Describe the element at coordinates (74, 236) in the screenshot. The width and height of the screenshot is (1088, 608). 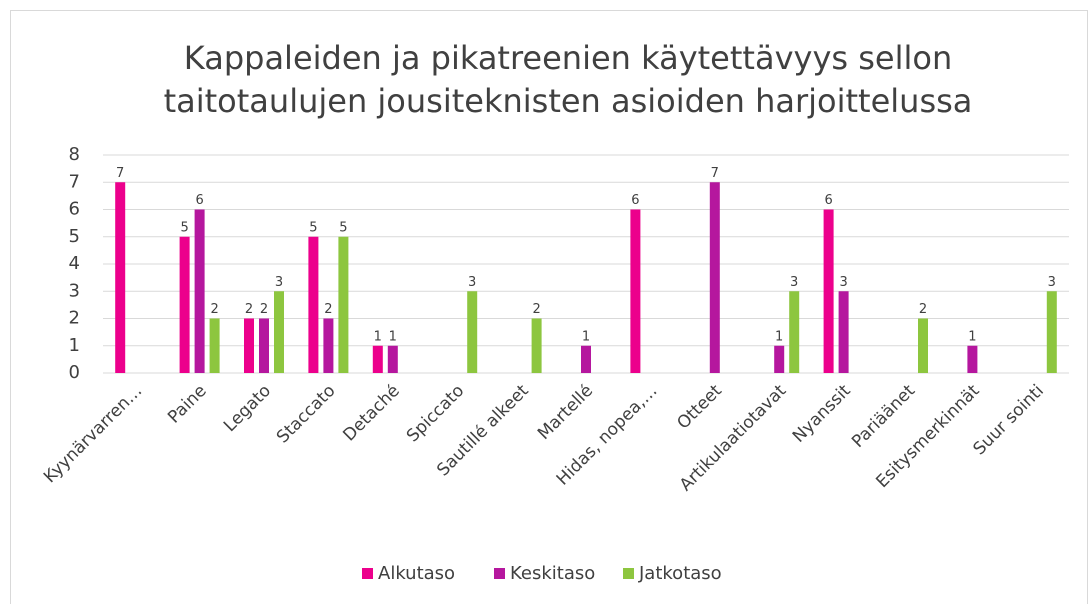
I see `y-tick-label: 5` at that location.